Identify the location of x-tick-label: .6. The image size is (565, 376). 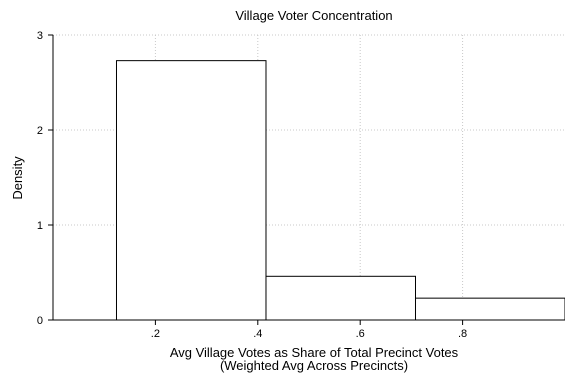
(360, 334).